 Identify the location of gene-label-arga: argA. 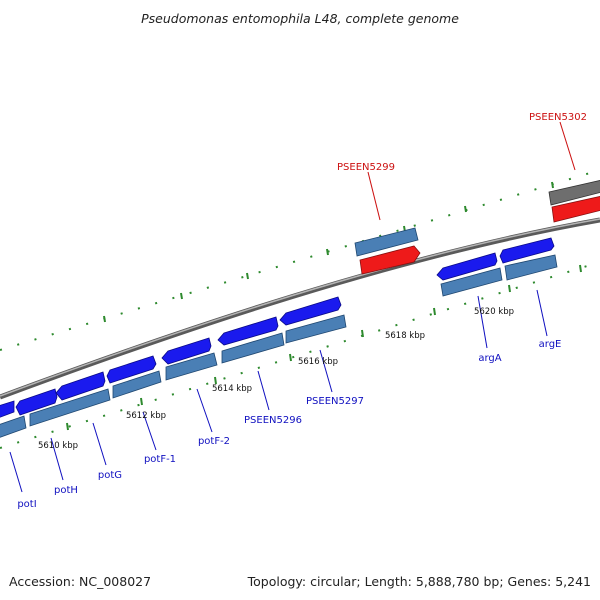
(489, 358).